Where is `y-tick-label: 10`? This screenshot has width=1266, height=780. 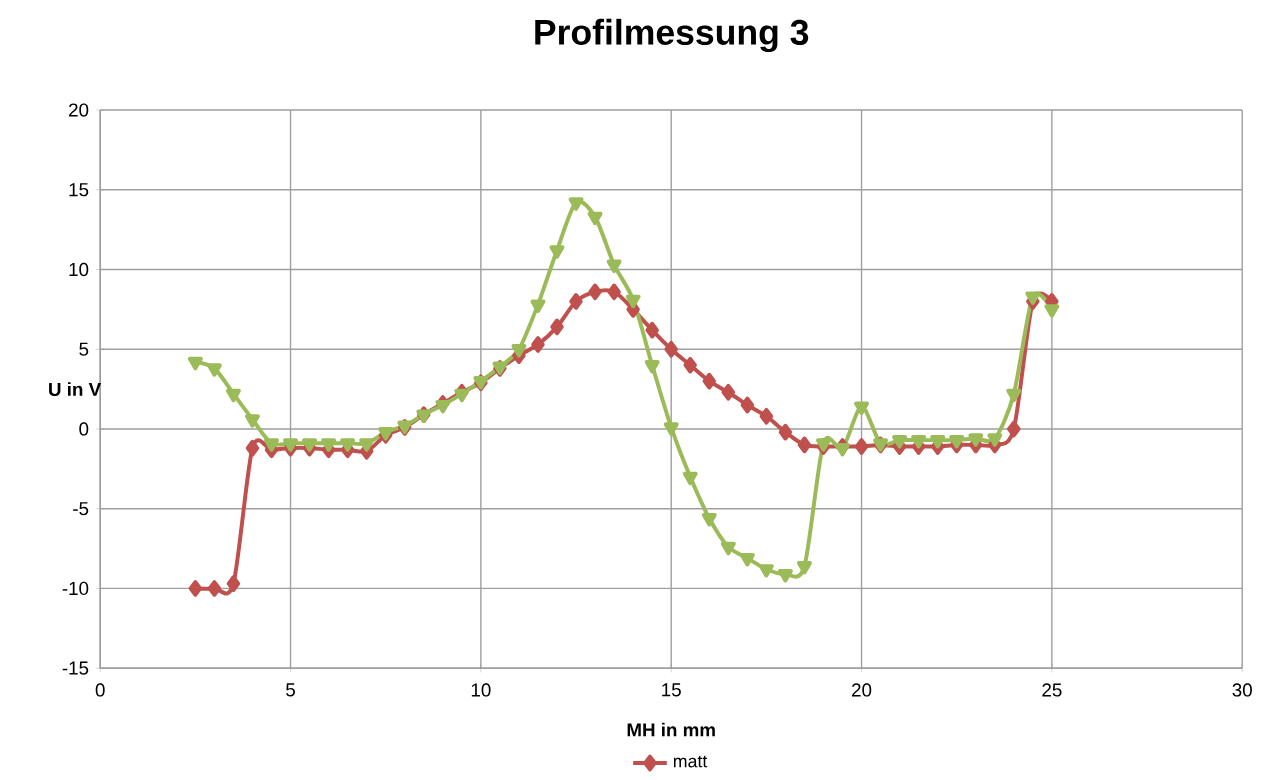
y-tick-label: 10 is located at coordinates (79, 269).